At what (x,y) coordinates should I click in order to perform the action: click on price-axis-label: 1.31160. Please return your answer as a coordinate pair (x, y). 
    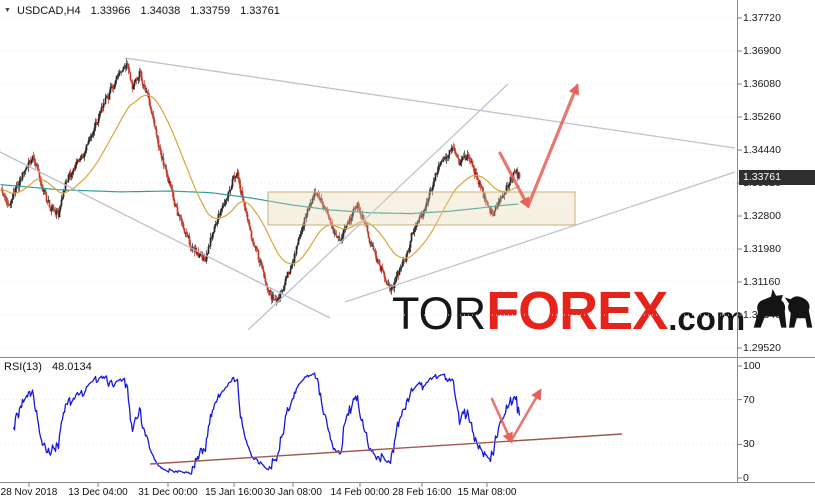
    Looking at the image, I should click on (762, 282).